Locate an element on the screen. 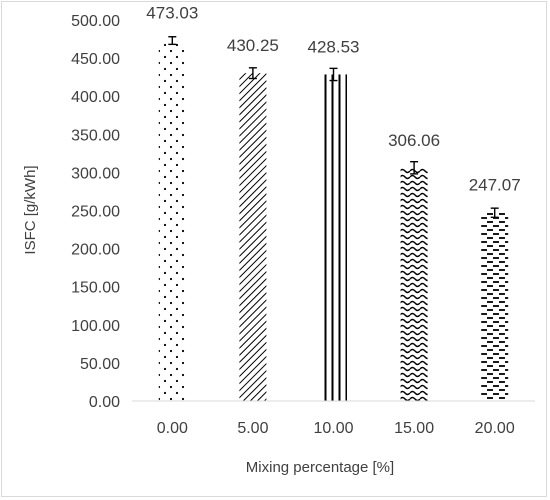 Image resolution: width=550 pixels, height=500 pixels. x-tick-label: 5.00 is located at coordinates (252, 428).